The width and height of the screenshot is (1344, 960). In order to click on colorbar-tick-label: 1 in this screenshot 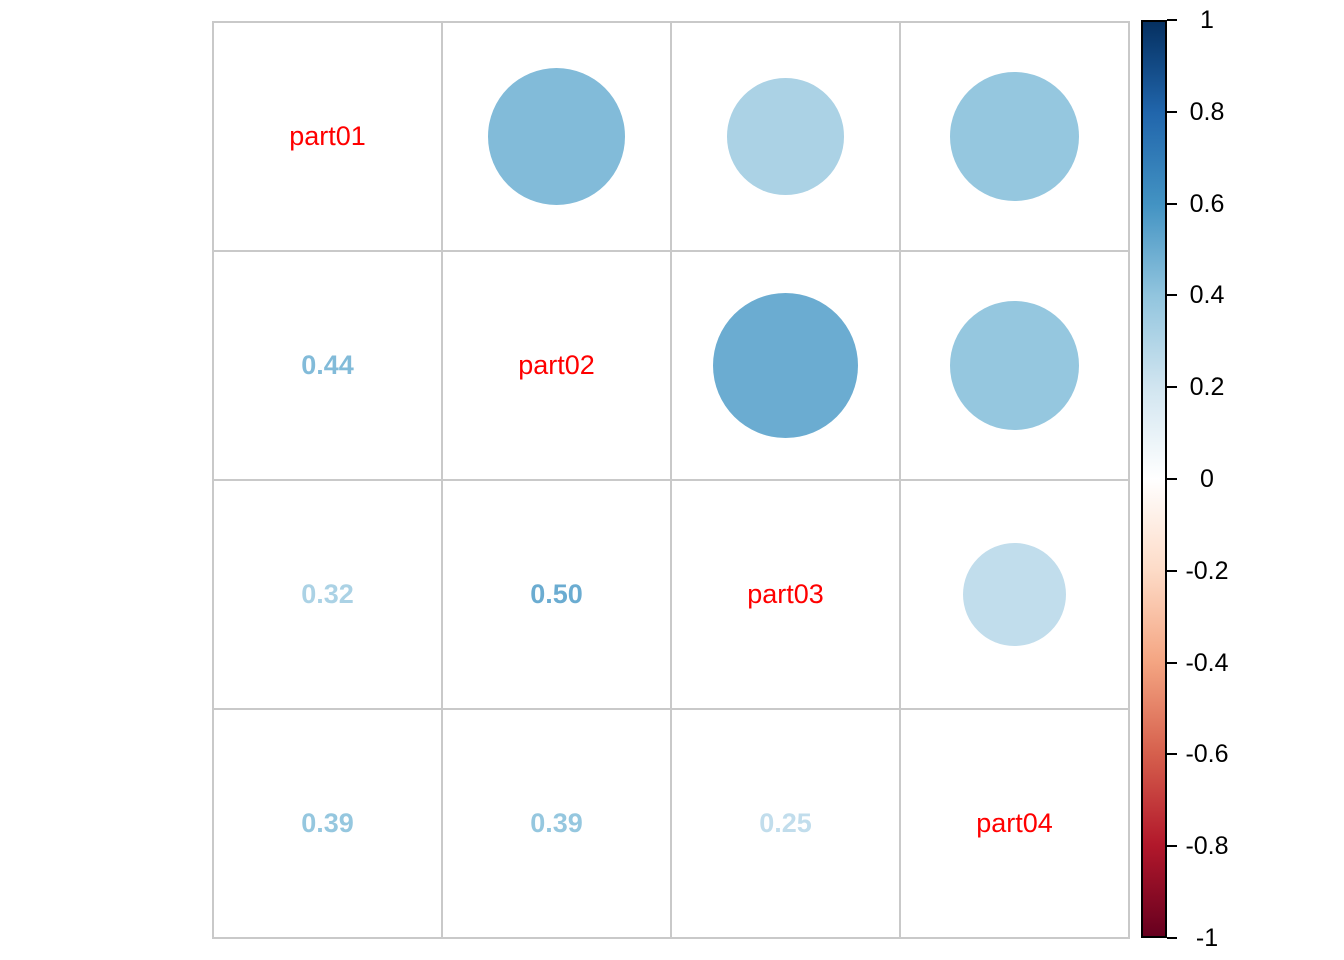, I will do `click(1207, 20)`.